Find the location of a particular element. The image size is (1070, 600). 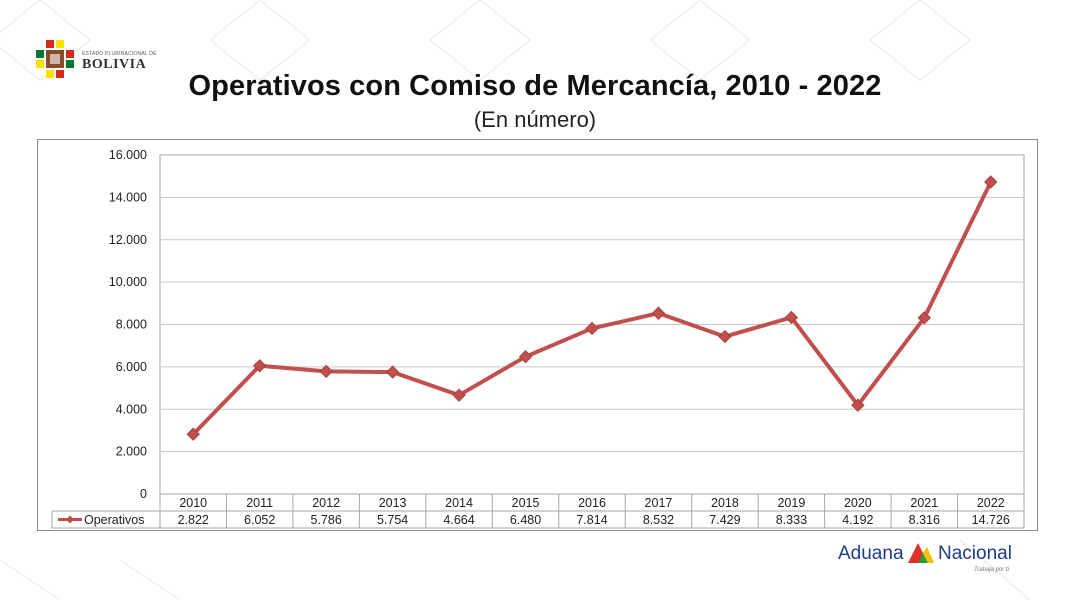

y-tick-label: 8.000 is located at coordinates (131, 325).